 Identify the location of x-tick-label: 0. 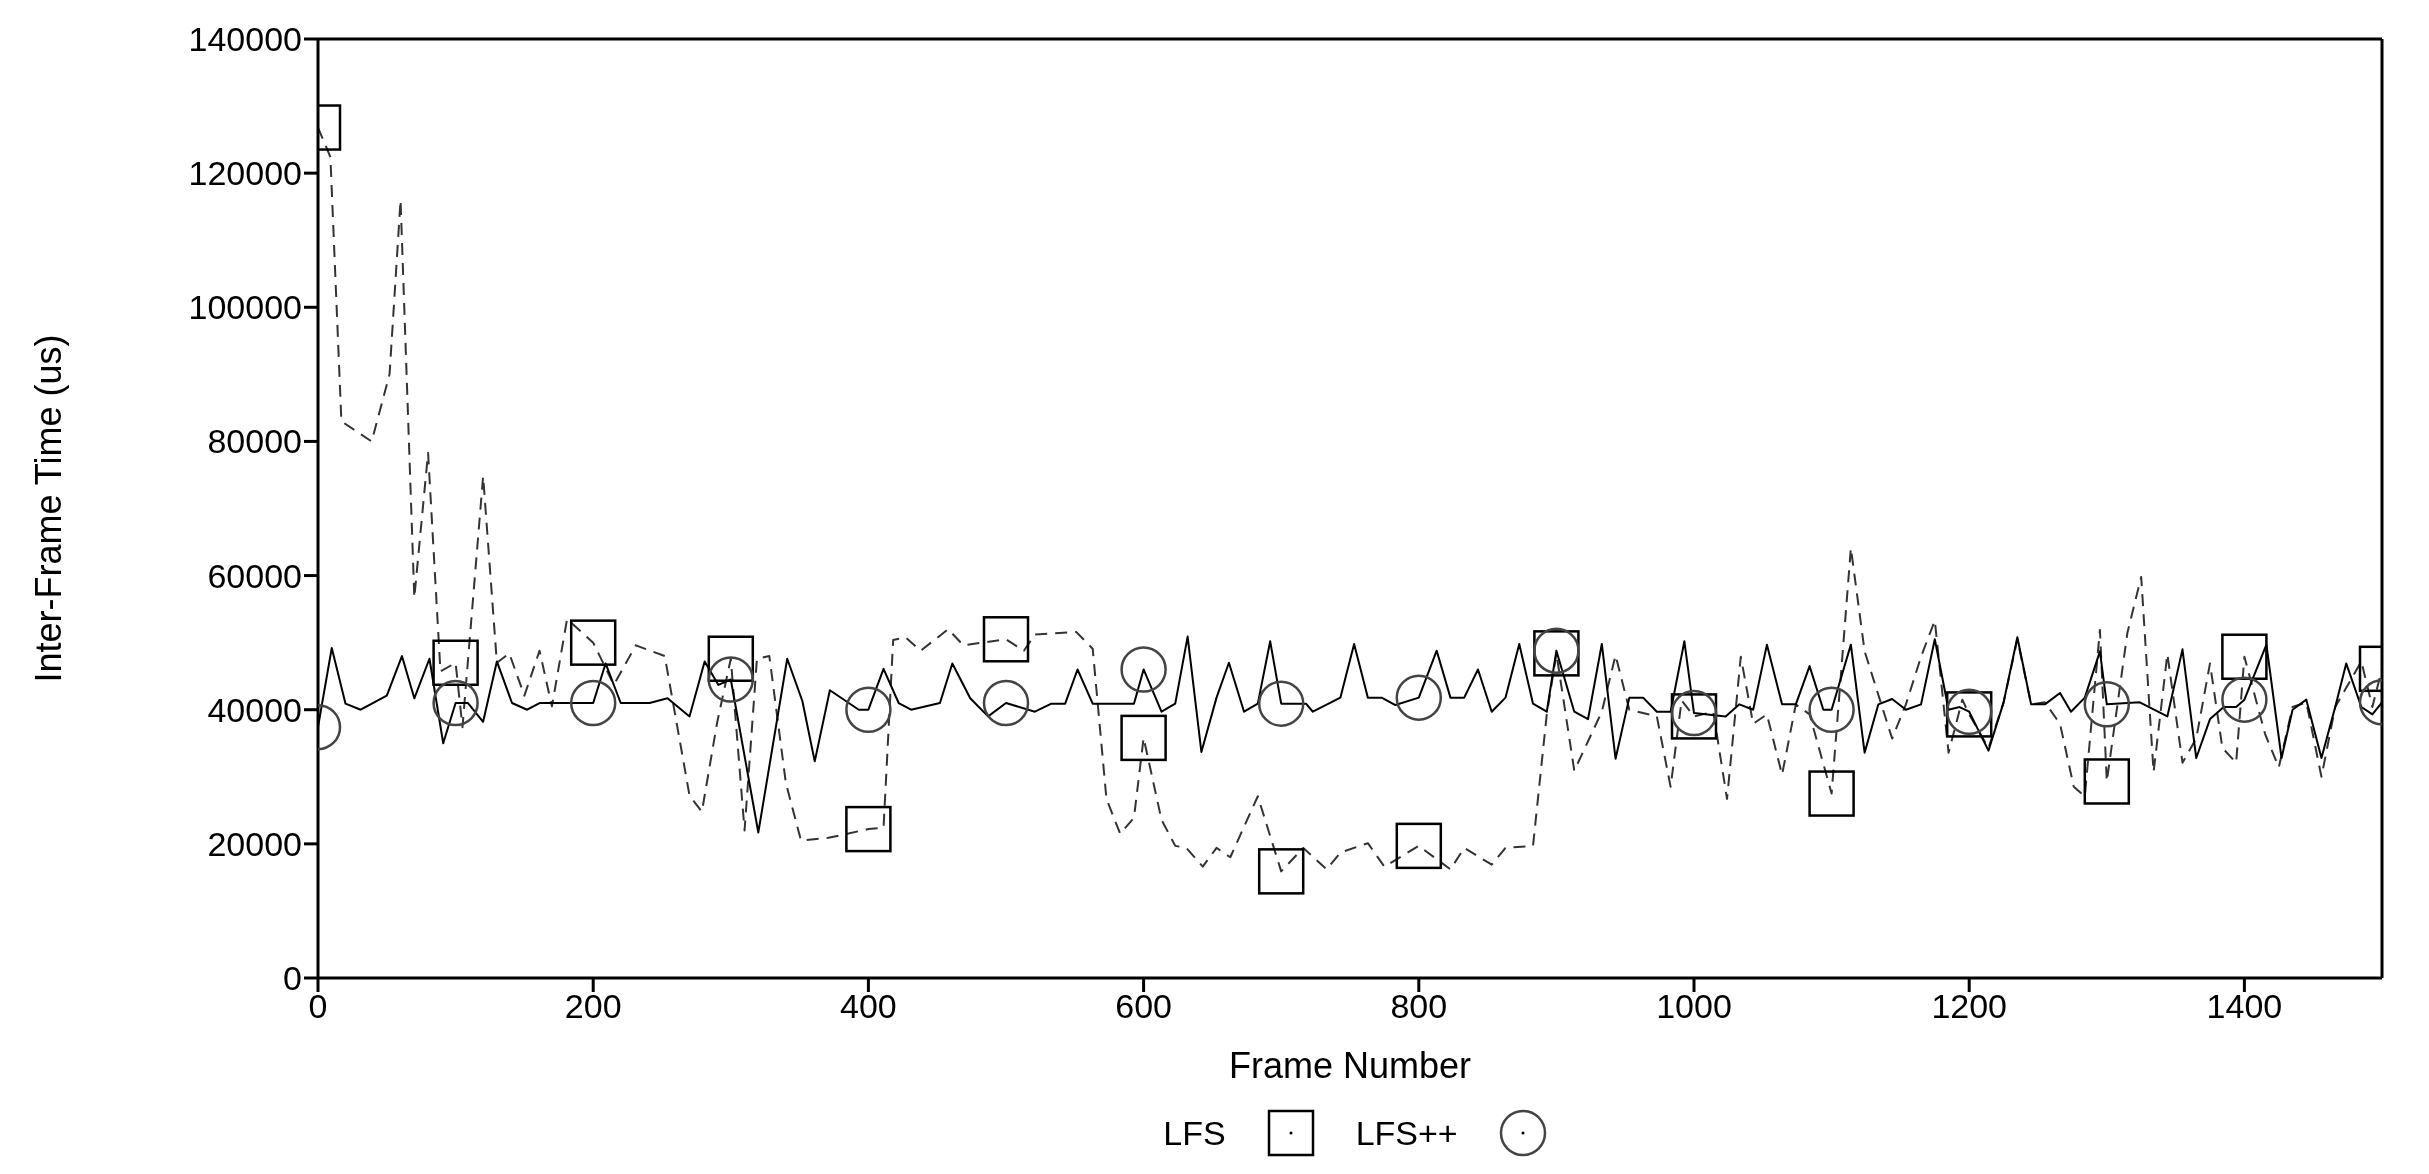
(318, 1006).